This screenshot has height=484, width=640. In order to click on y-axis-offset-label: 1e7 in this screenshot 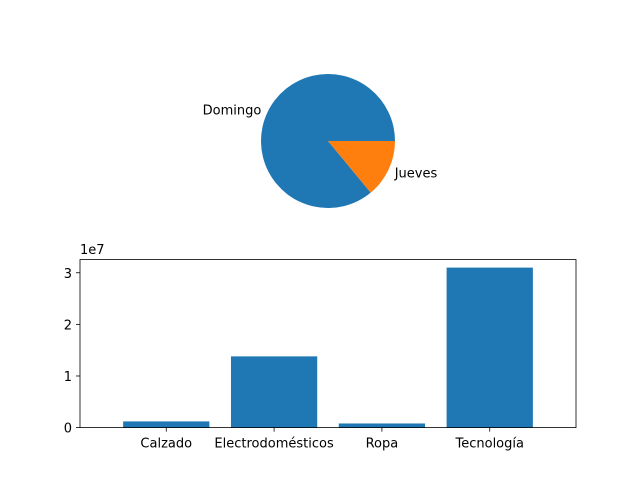, I will do `click(92, 250)`.